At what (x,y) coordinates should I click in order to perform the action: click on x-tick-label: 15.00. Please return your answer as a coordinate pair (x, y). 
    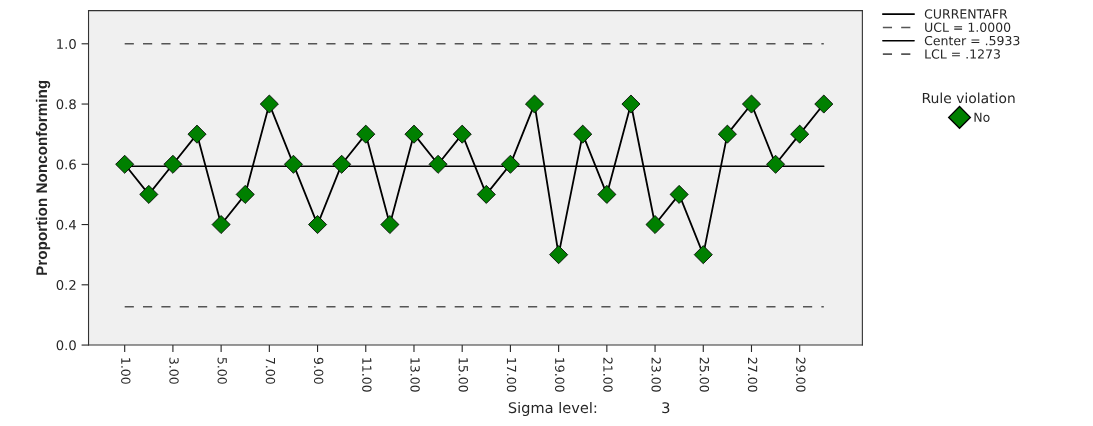
    Looking at the image, I should click on (463, 375).